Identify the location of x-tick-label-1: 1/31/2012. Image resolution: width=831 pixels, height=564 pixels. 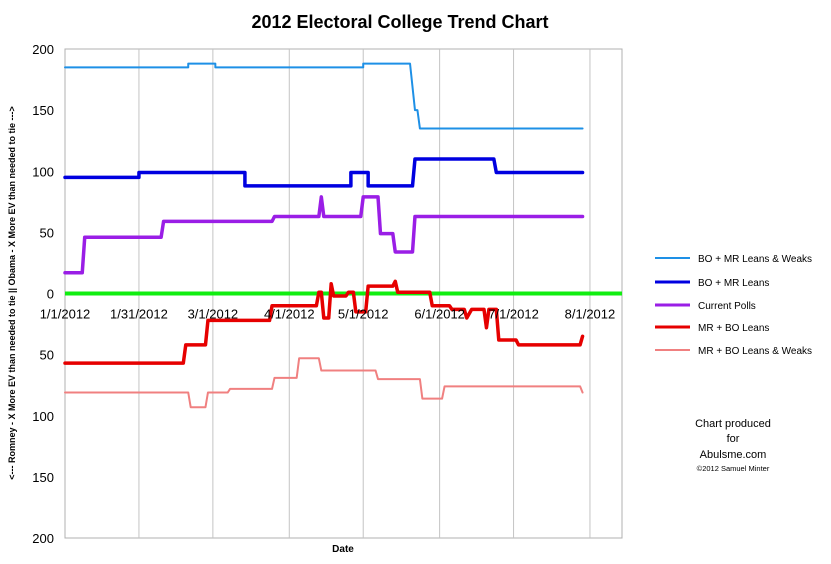
(139, 314).